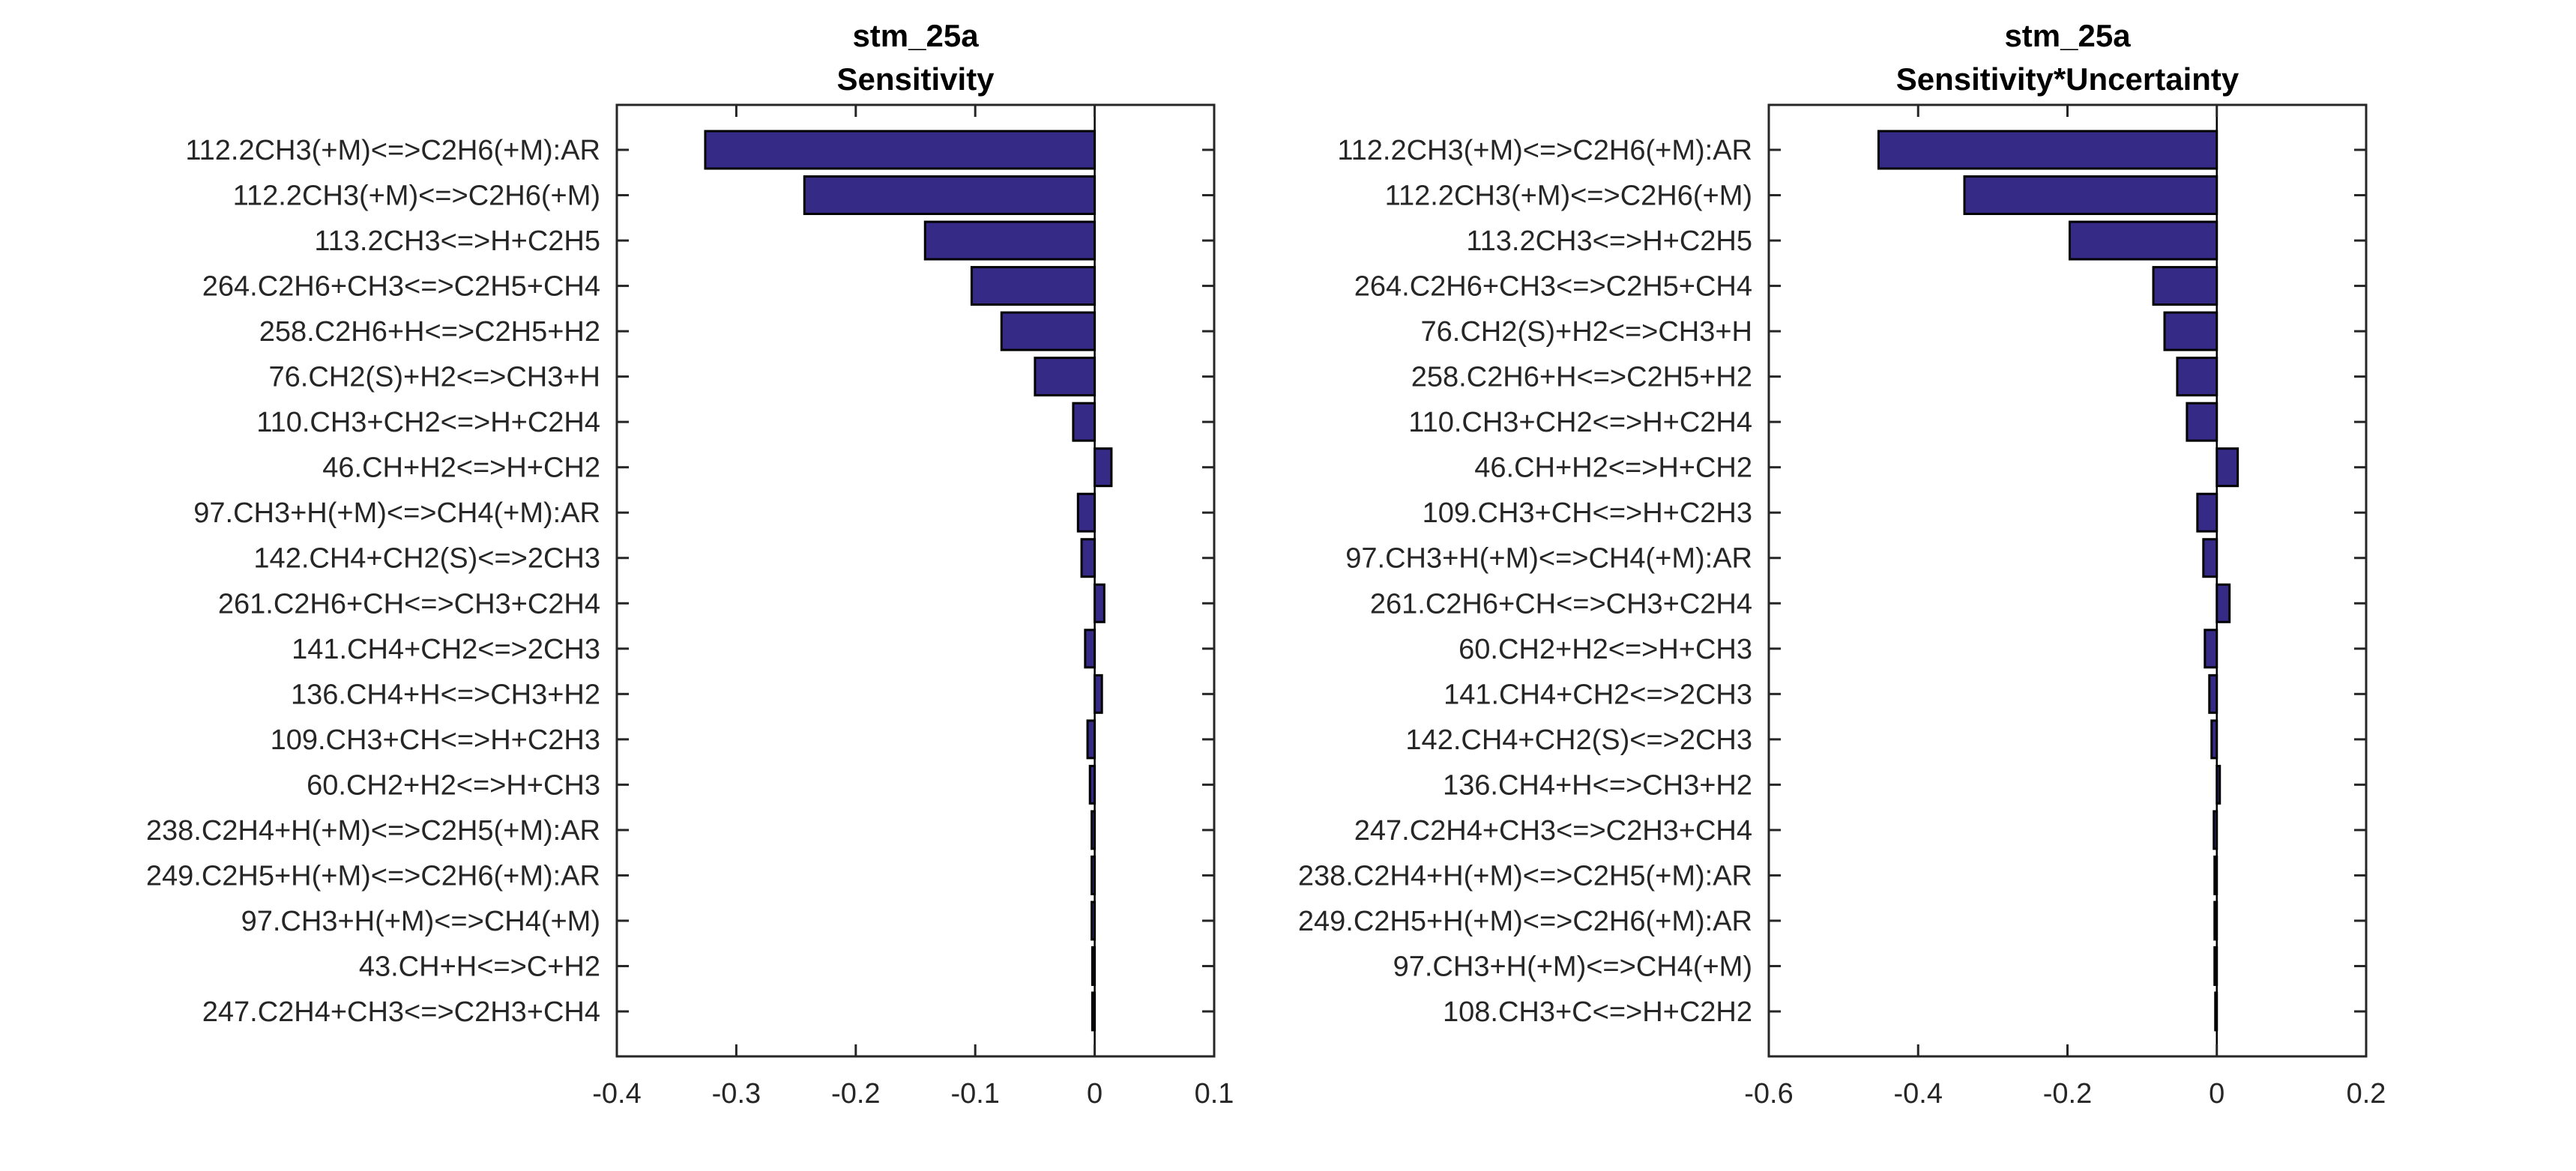 The image size is (2576, 1171). Describe the element at coordinates (975, 1094) in the screenshot. I see `x-tick-label: -0.1` at that location.